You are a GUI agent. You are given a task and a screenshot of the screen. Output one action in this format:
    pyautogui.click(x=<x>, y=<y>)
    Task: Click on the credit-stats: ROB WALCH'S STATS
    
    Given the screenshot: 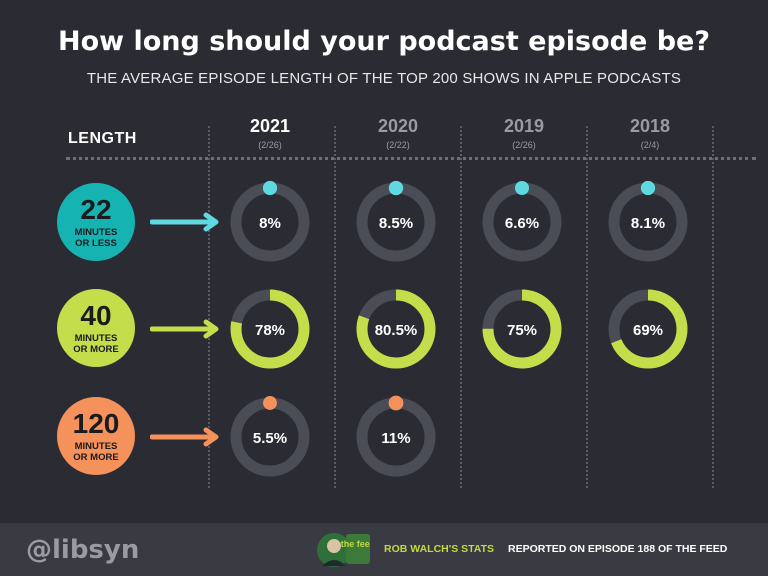 What is the action you would take?
    pyautogui.click(x=439, y=549)
    